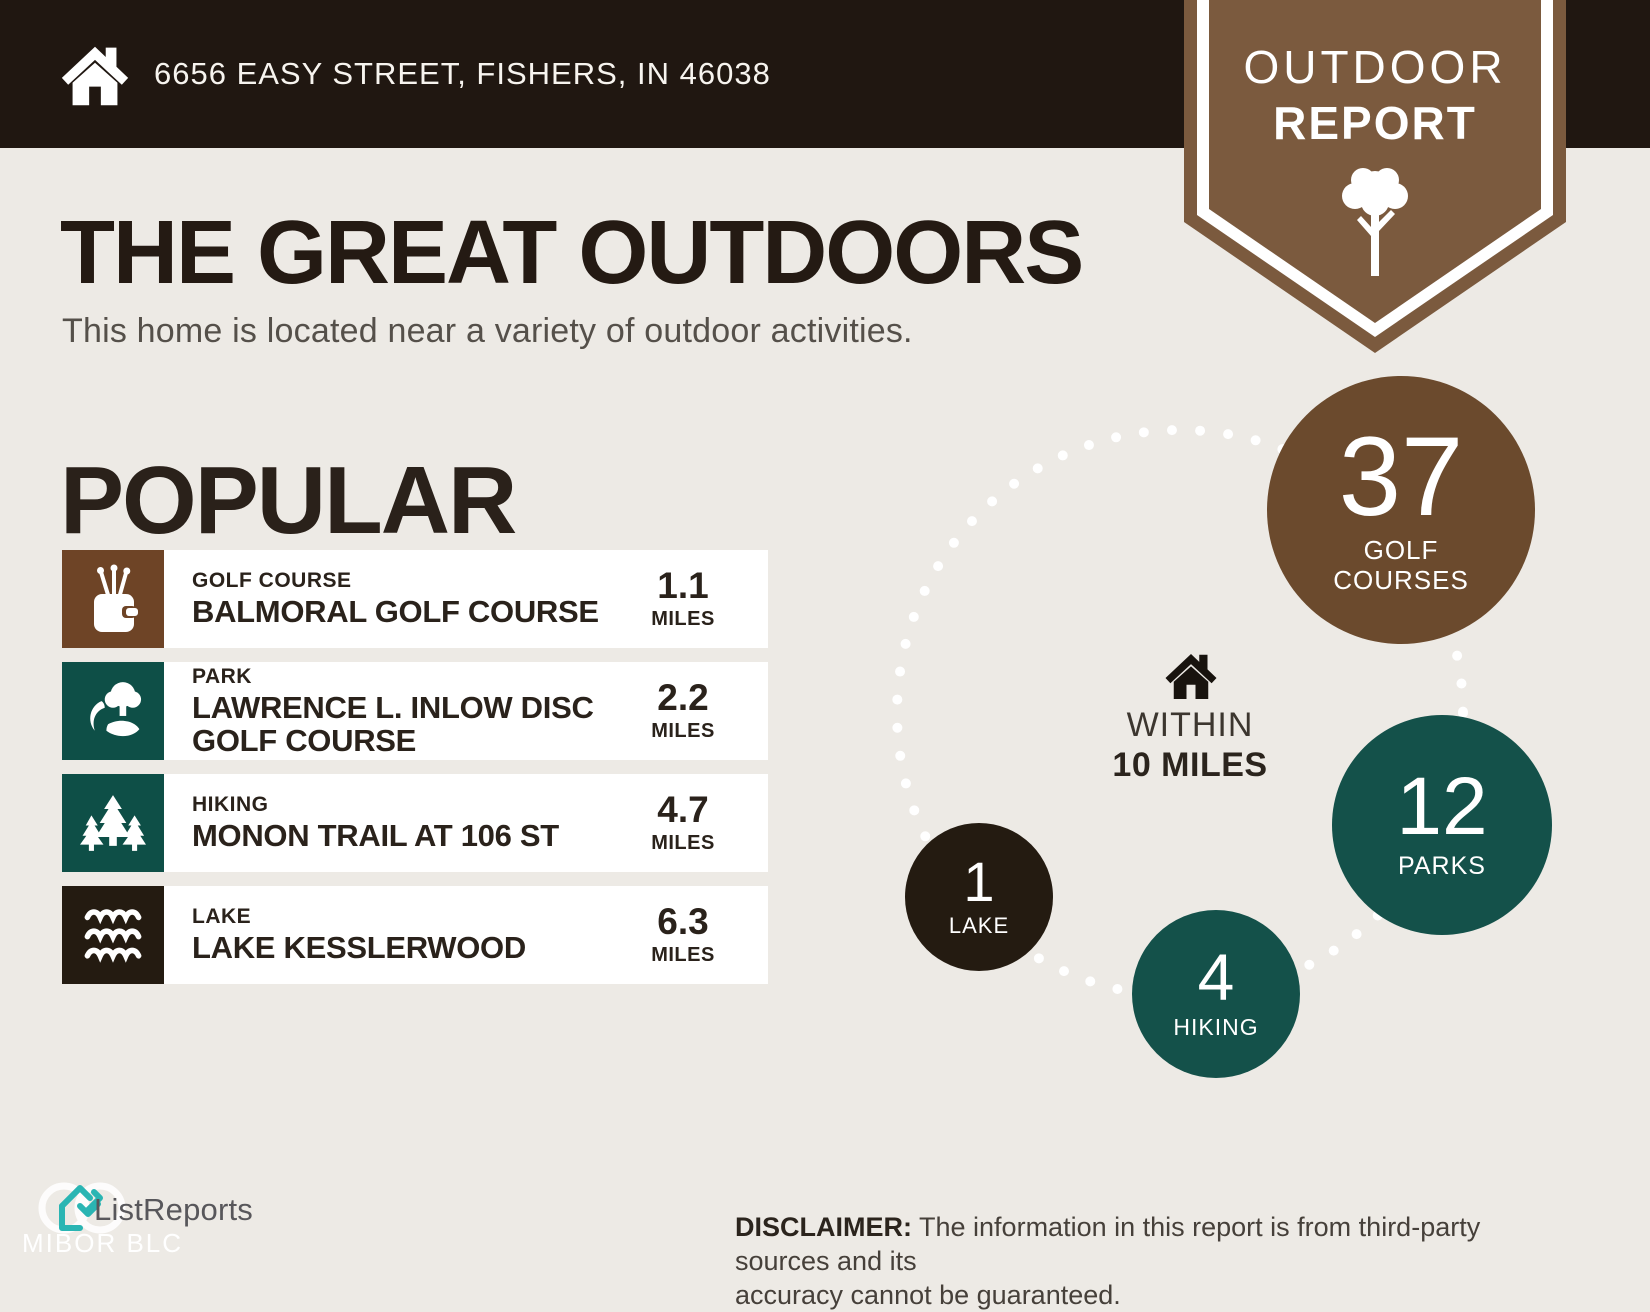  Describe the element at coordinates (113, 599) in the screenshot. I see `golf-bag-icon` at that location.